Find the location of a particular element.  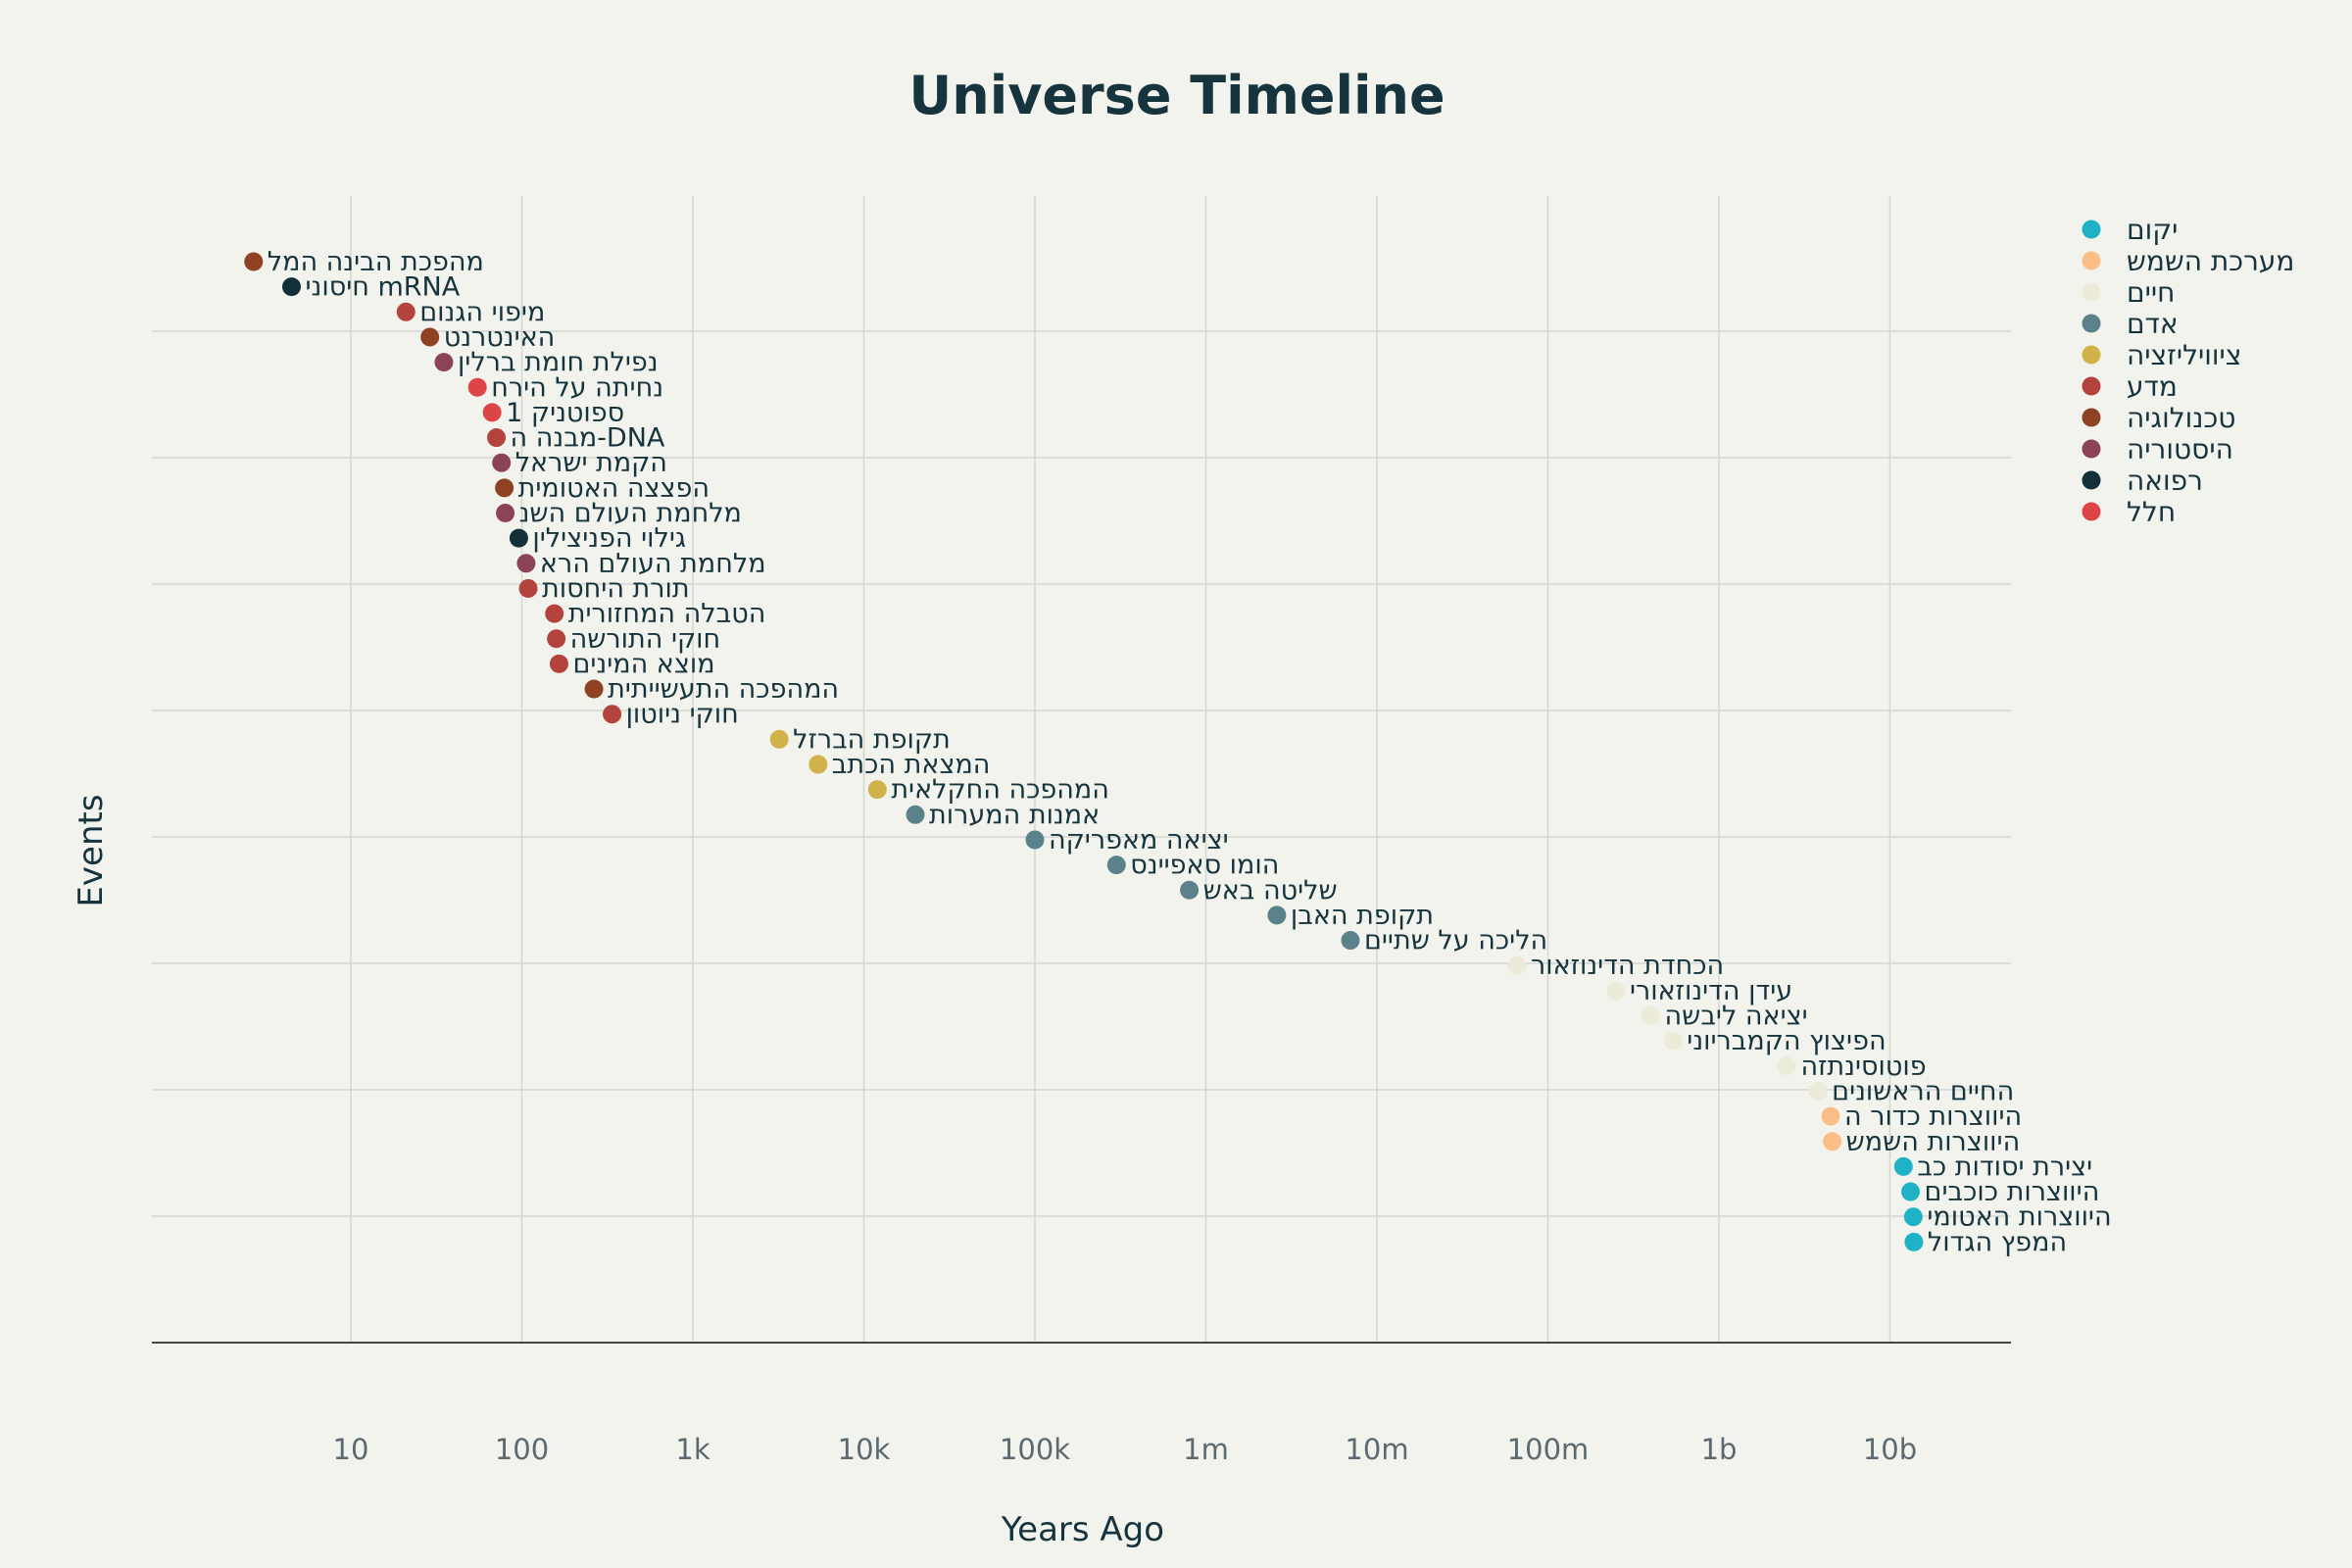

event-label: הפיצוץ הקמבריוני is located at coordinates (1786, 1041).